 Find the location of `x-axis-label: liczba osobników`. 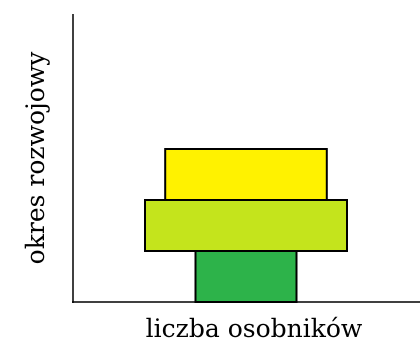

x-axis-label: liczba osobników is located at coordinates (254, 328).